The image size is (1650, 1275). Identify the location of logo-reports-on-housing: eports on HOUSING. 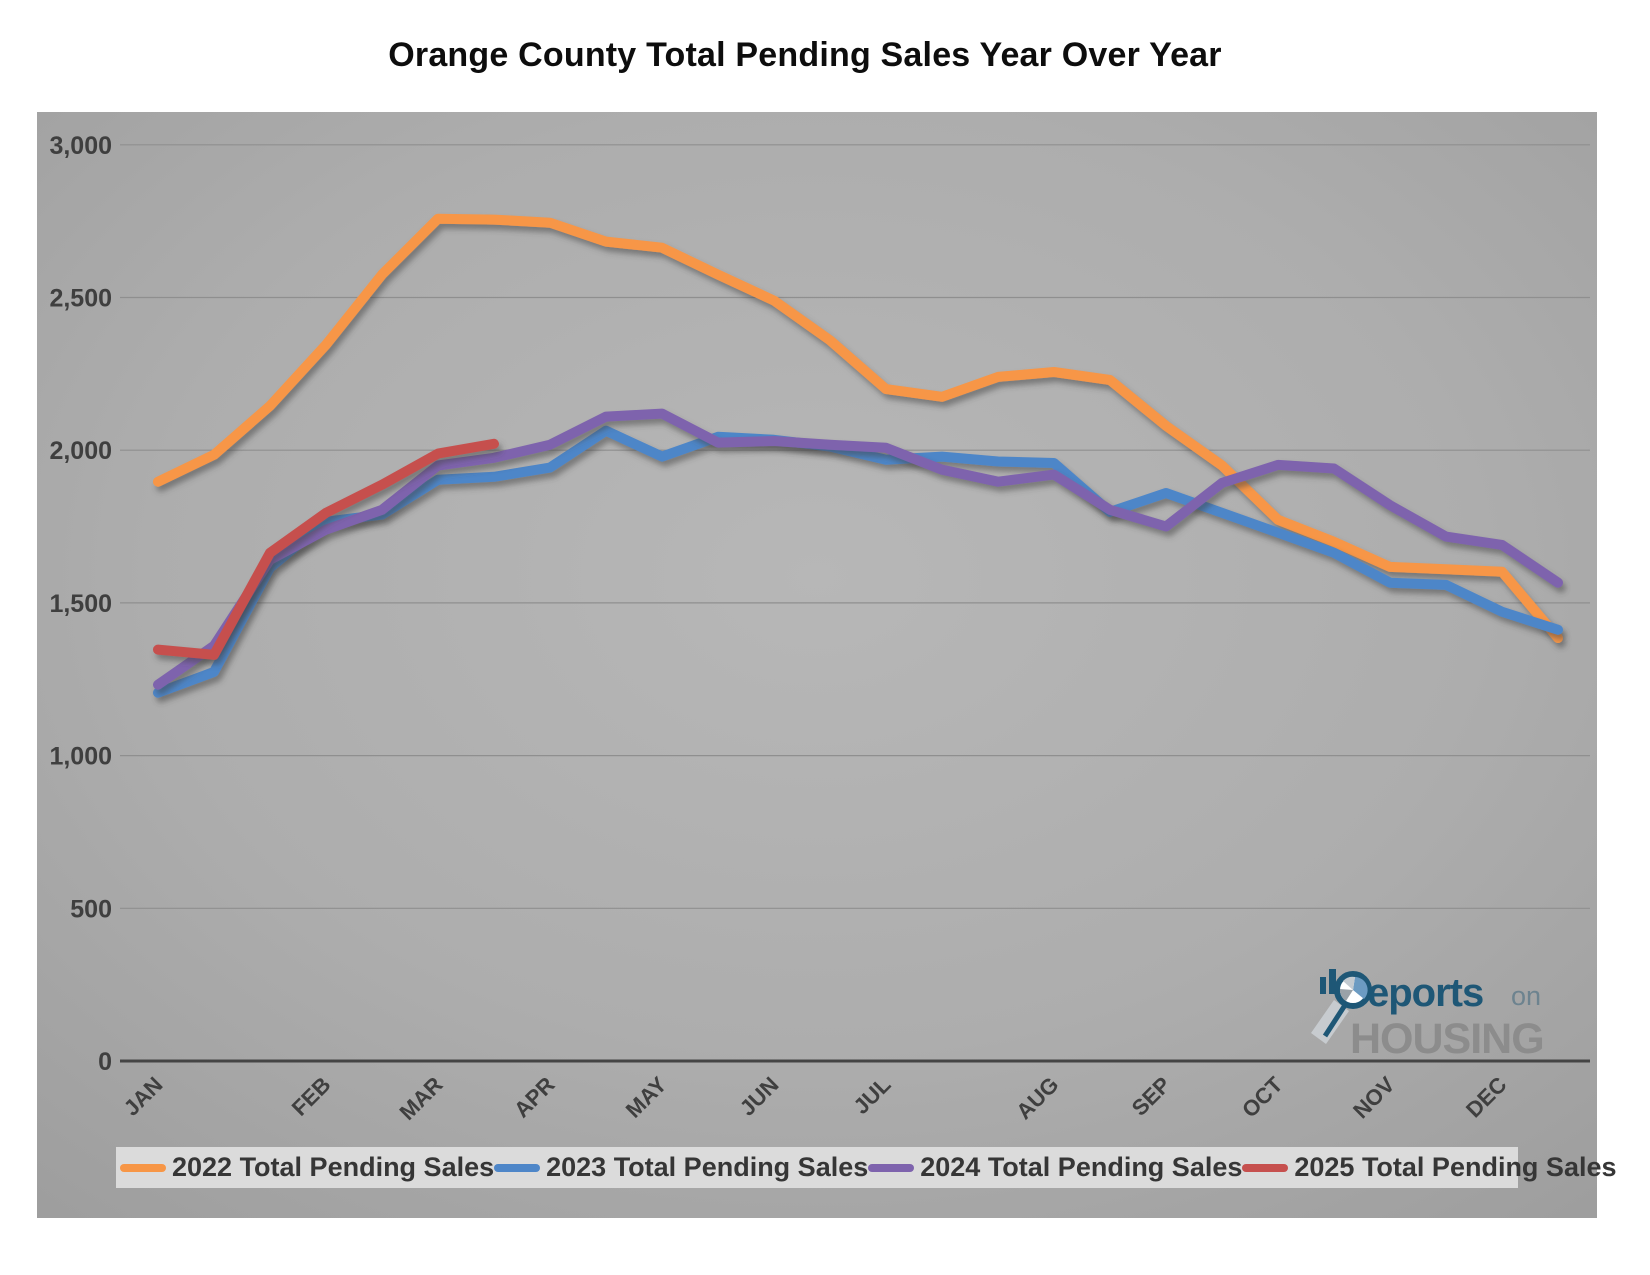
(1428, 1016).